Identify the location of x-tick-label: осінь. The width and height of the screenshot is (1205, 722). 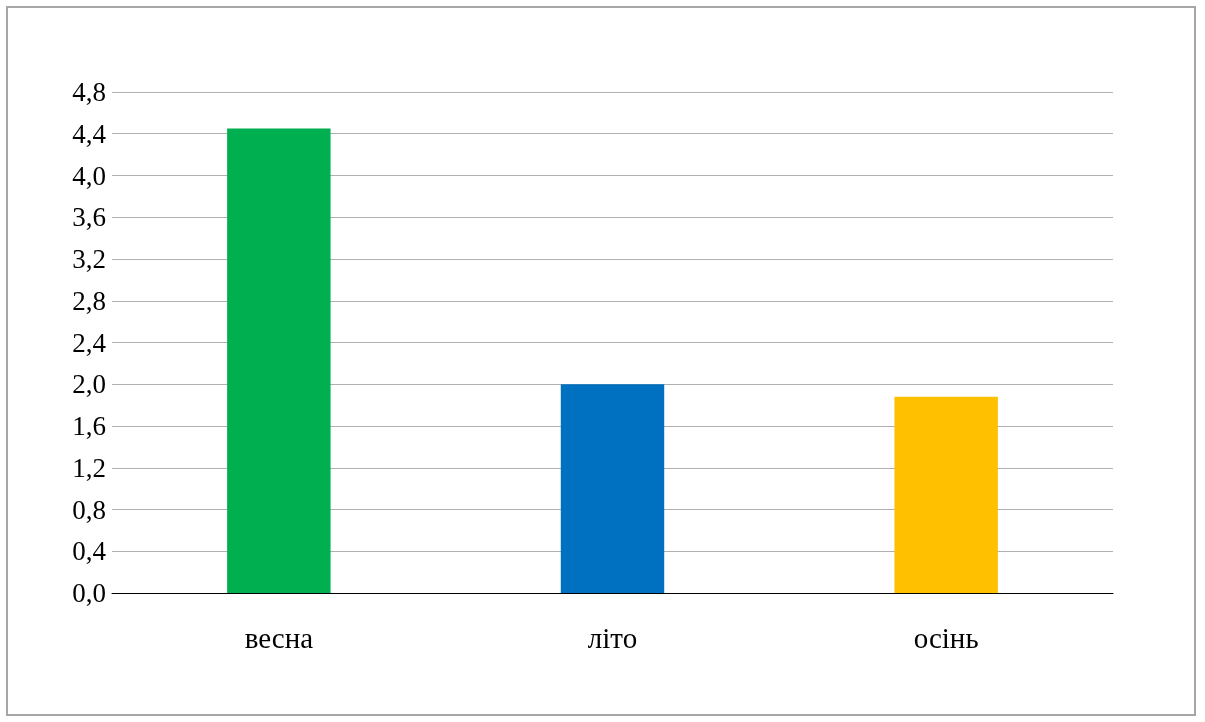
(946, 637).